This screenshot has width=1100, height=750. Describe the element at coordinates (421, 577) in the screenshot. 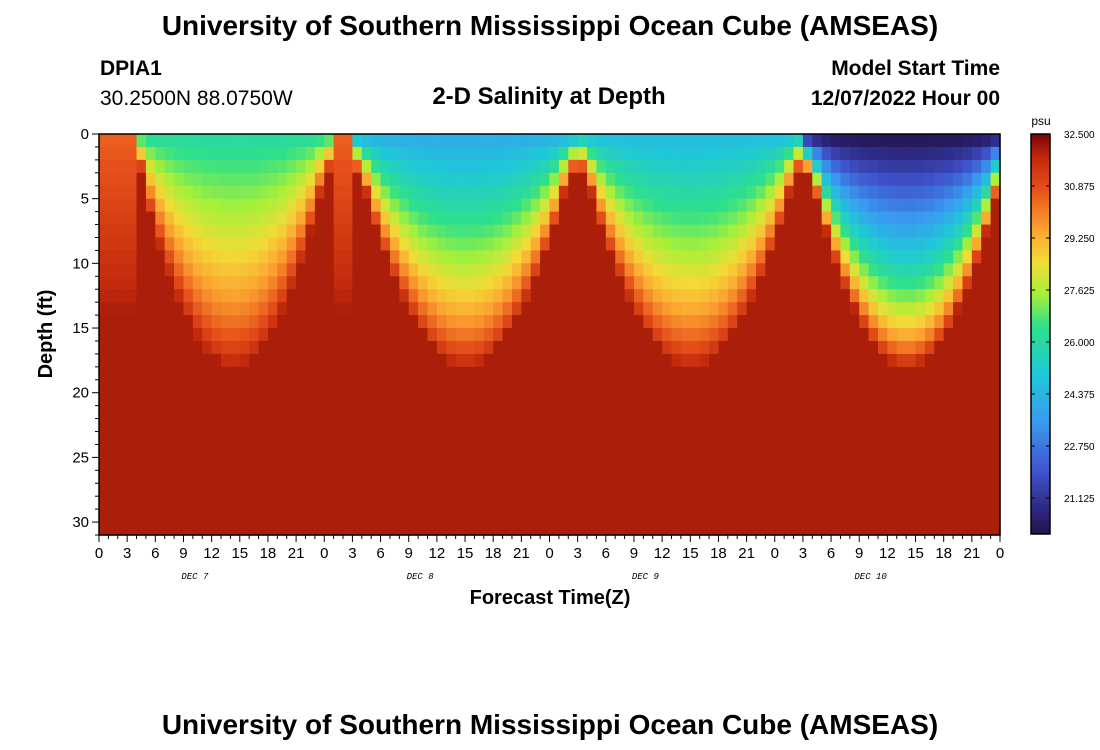

I see `day-label: DEC 8` at that location.